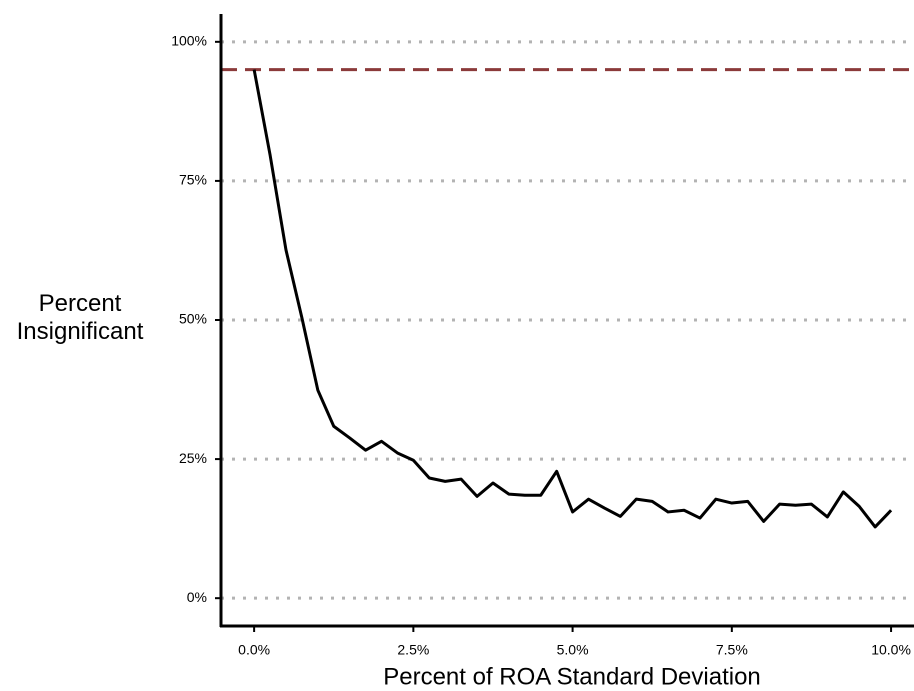  I want to click on y-axis-title: Percent Insignificant, so click(80, 317).